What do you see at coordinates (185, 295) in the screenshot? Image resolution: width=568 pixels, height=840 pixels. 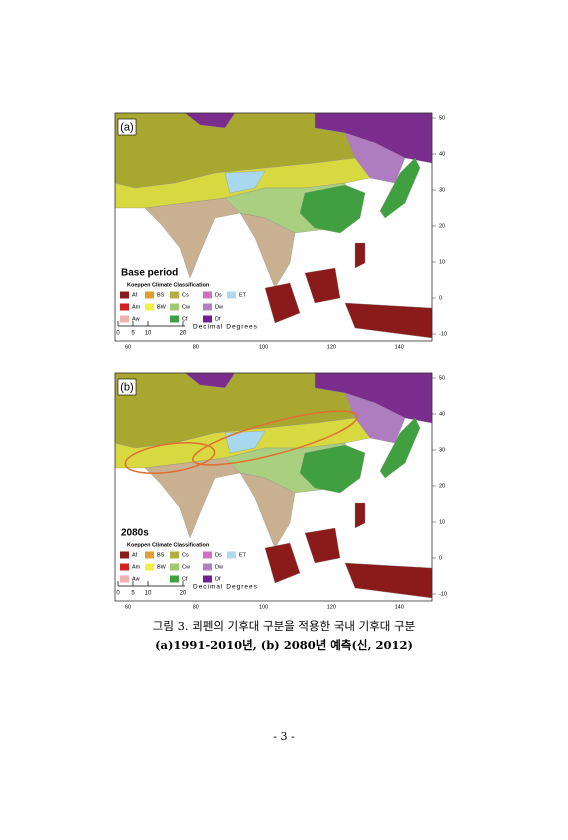 I see `legend-label: Cs` at bounding box center [185, 295].